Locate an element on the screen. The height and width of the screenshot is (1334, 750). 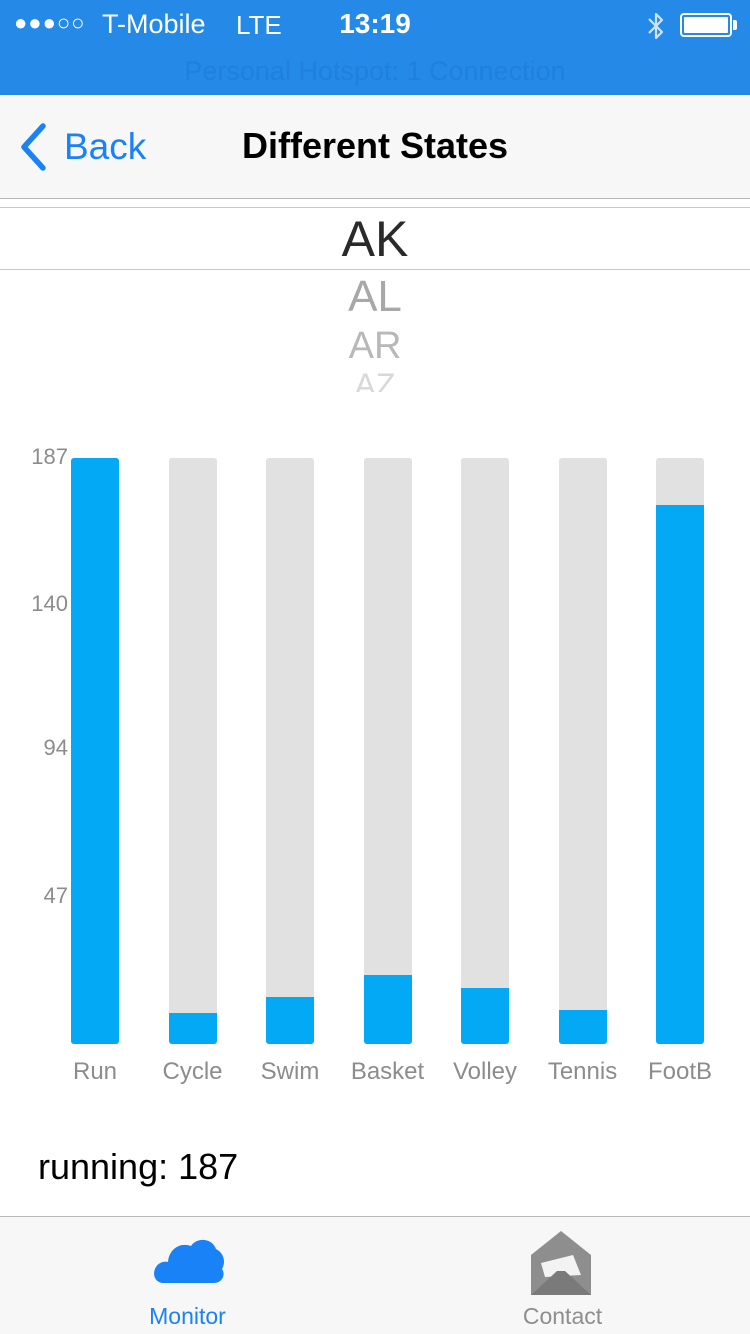
hotspot-banner: Personal Hotspot: 1 Connection is located at coordinates (375, 71).